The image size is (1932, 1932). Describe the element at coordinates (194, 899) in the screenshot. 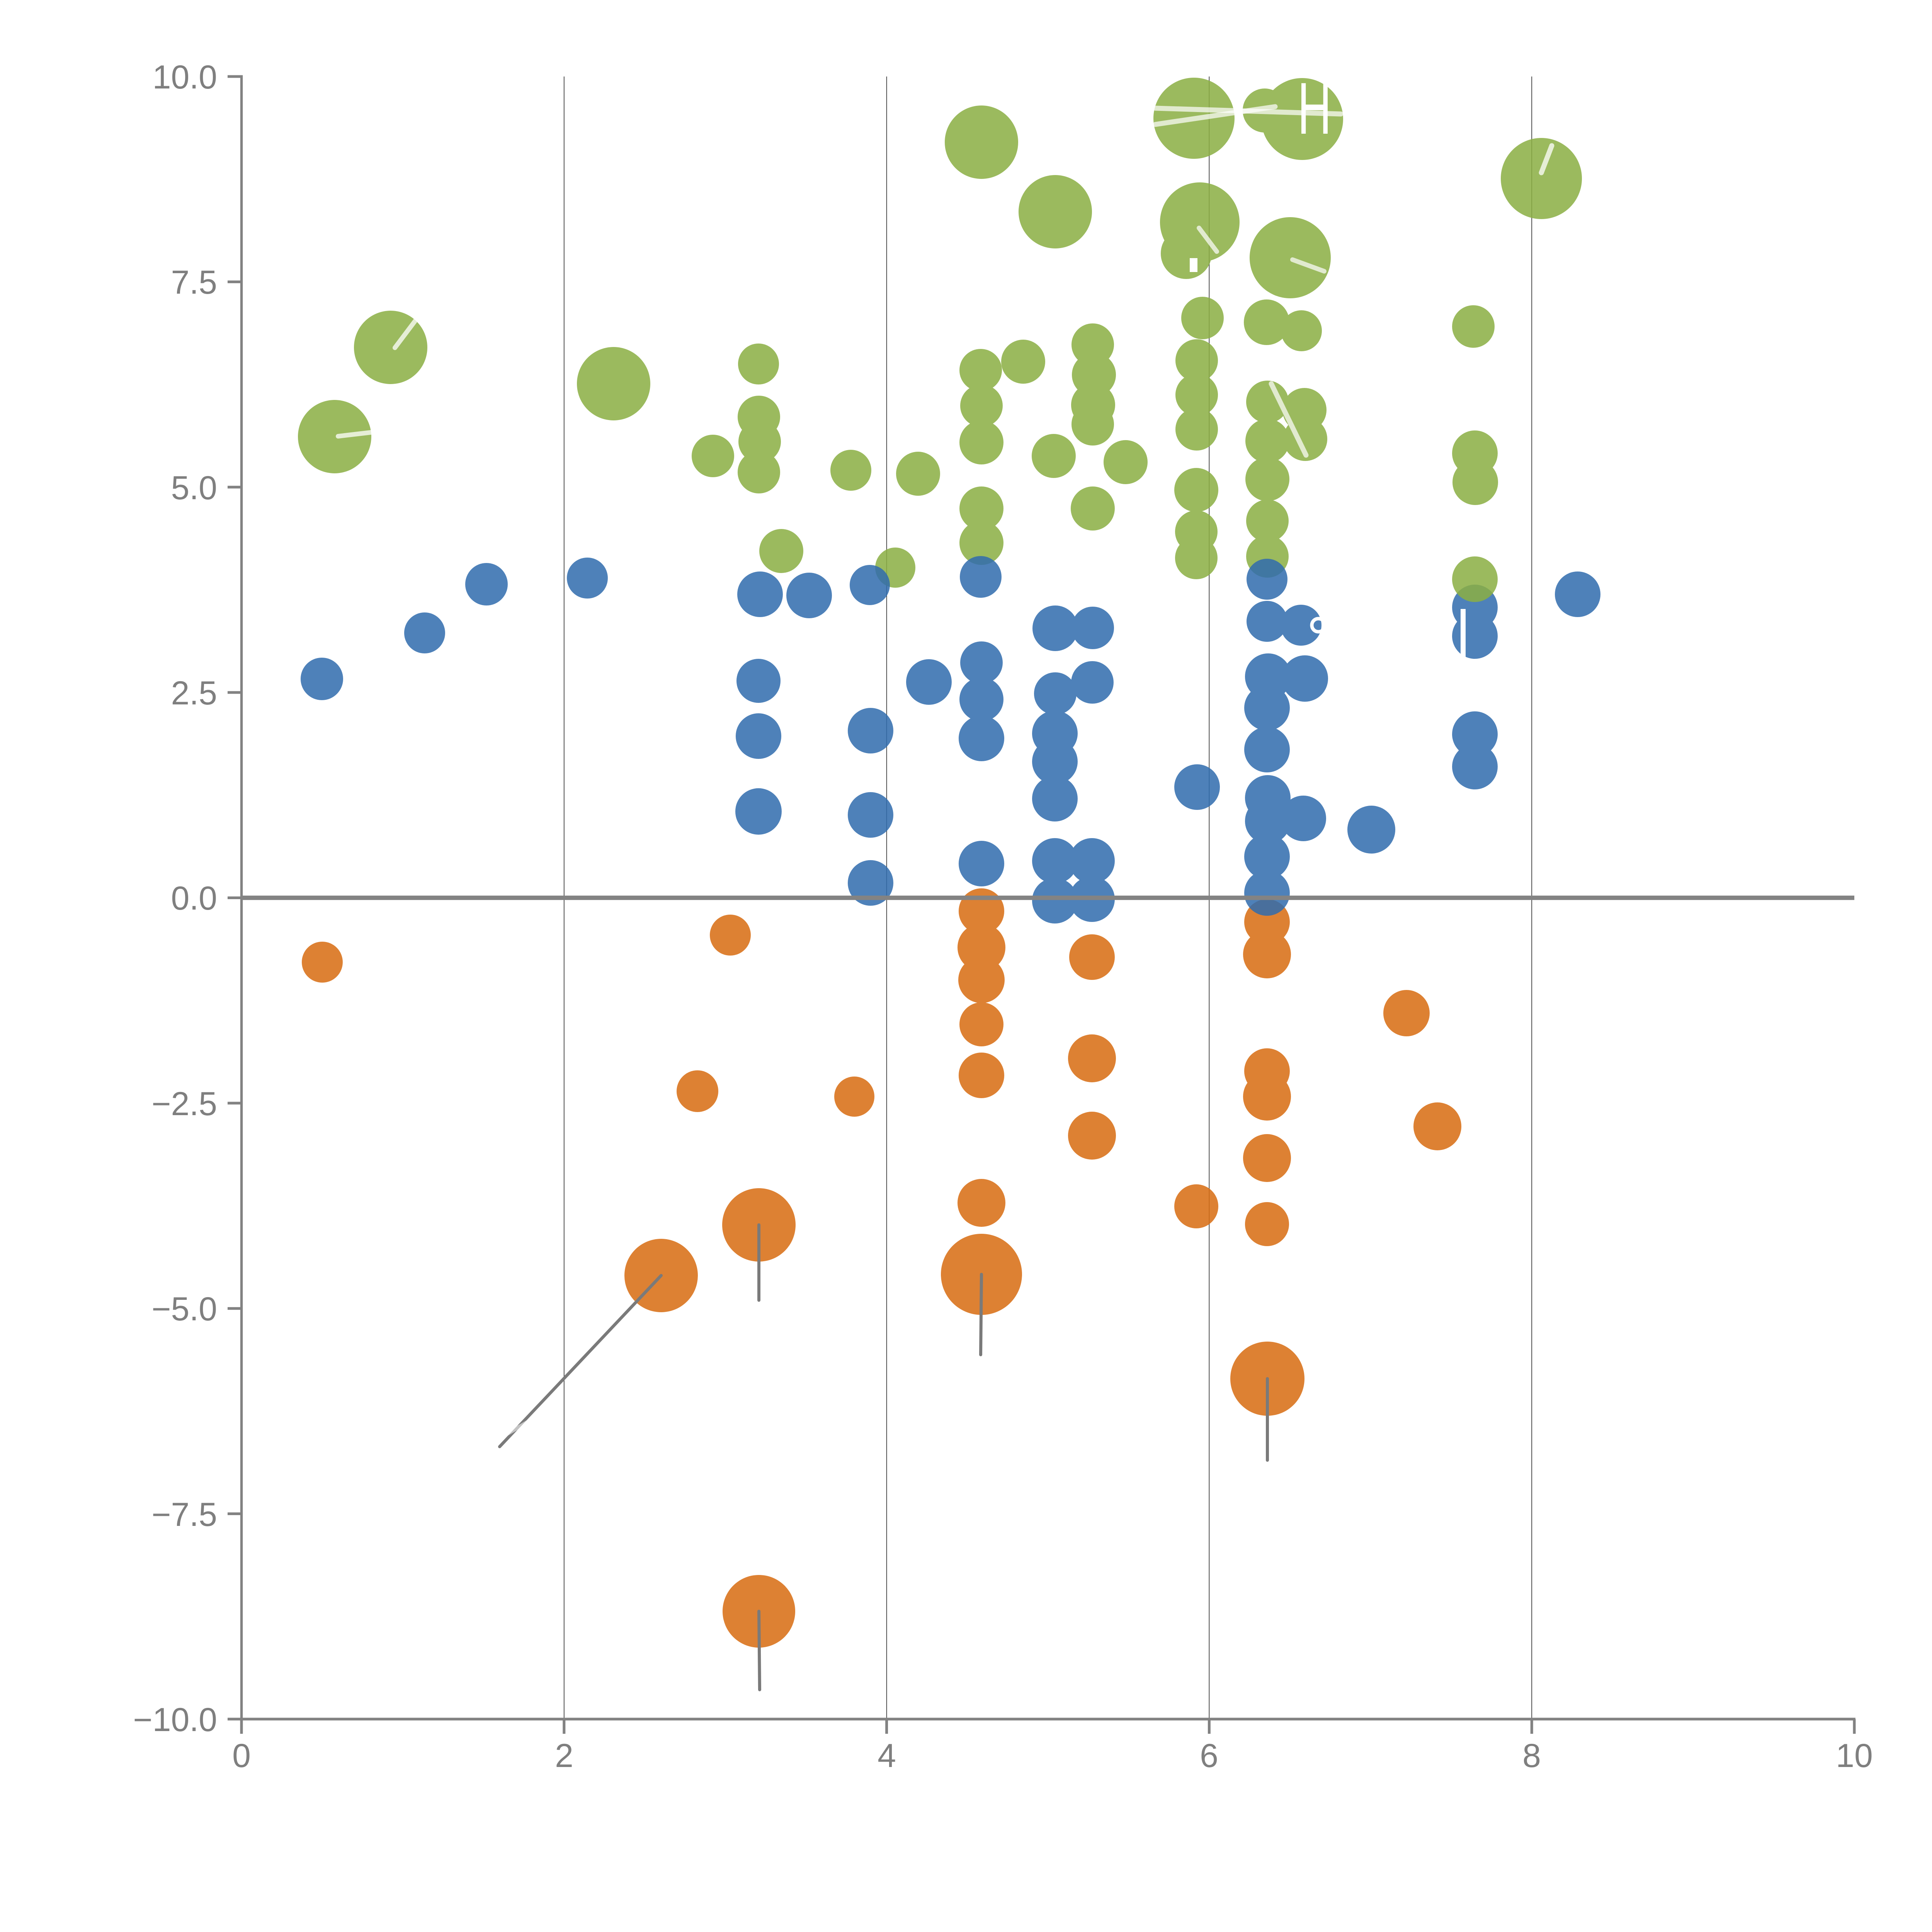

I see `svg-text: 0.0` at that location.